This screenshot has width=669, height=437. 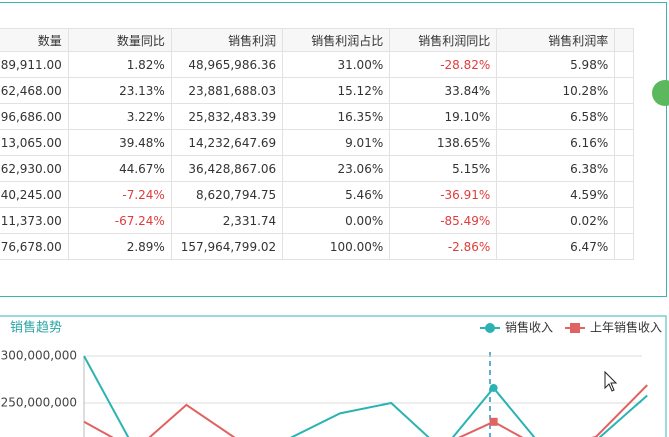 What do you see at coordinates (556, 168) in the screenshot?
I see `table-cell: 6.38%` at bounding box center [556, 168].